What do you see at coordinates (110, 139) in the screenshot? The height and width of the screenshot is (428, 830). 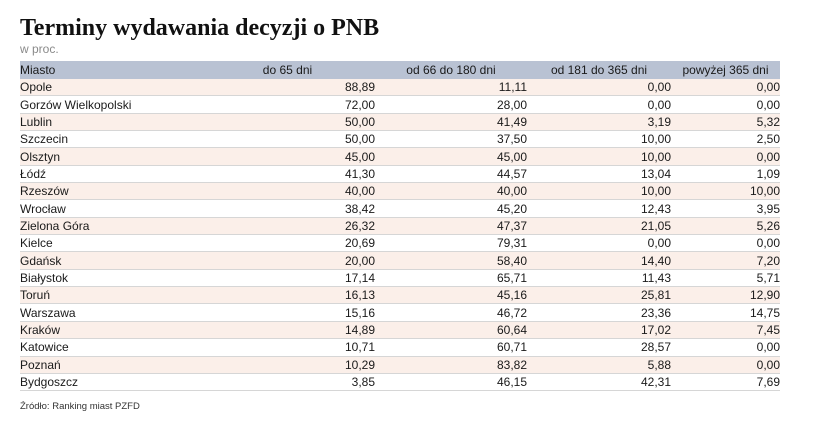 I see `cell-city: Szczecin` at bounding box center [110, 139].